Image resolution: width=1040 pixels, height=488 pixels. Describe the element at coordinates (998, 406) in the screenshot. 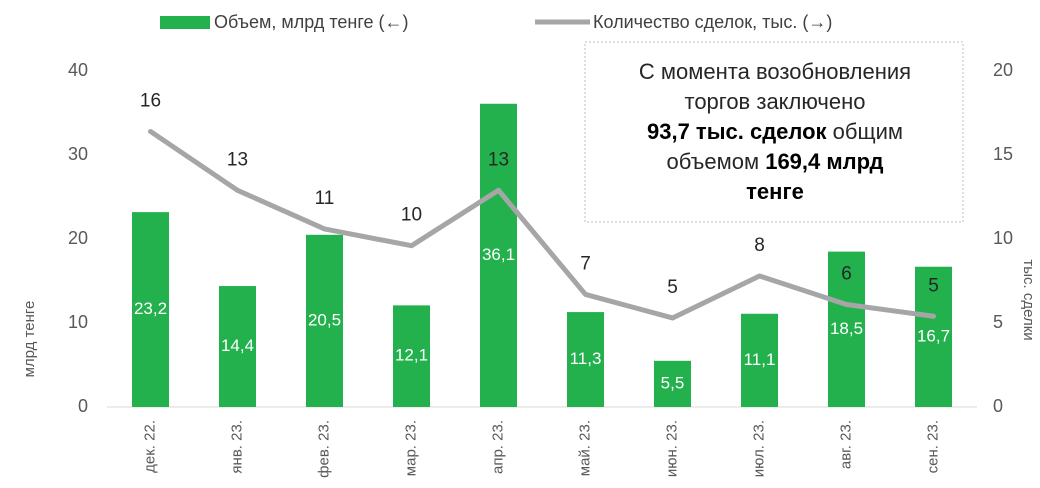

I see `y2-tick-label: 0` at that location.